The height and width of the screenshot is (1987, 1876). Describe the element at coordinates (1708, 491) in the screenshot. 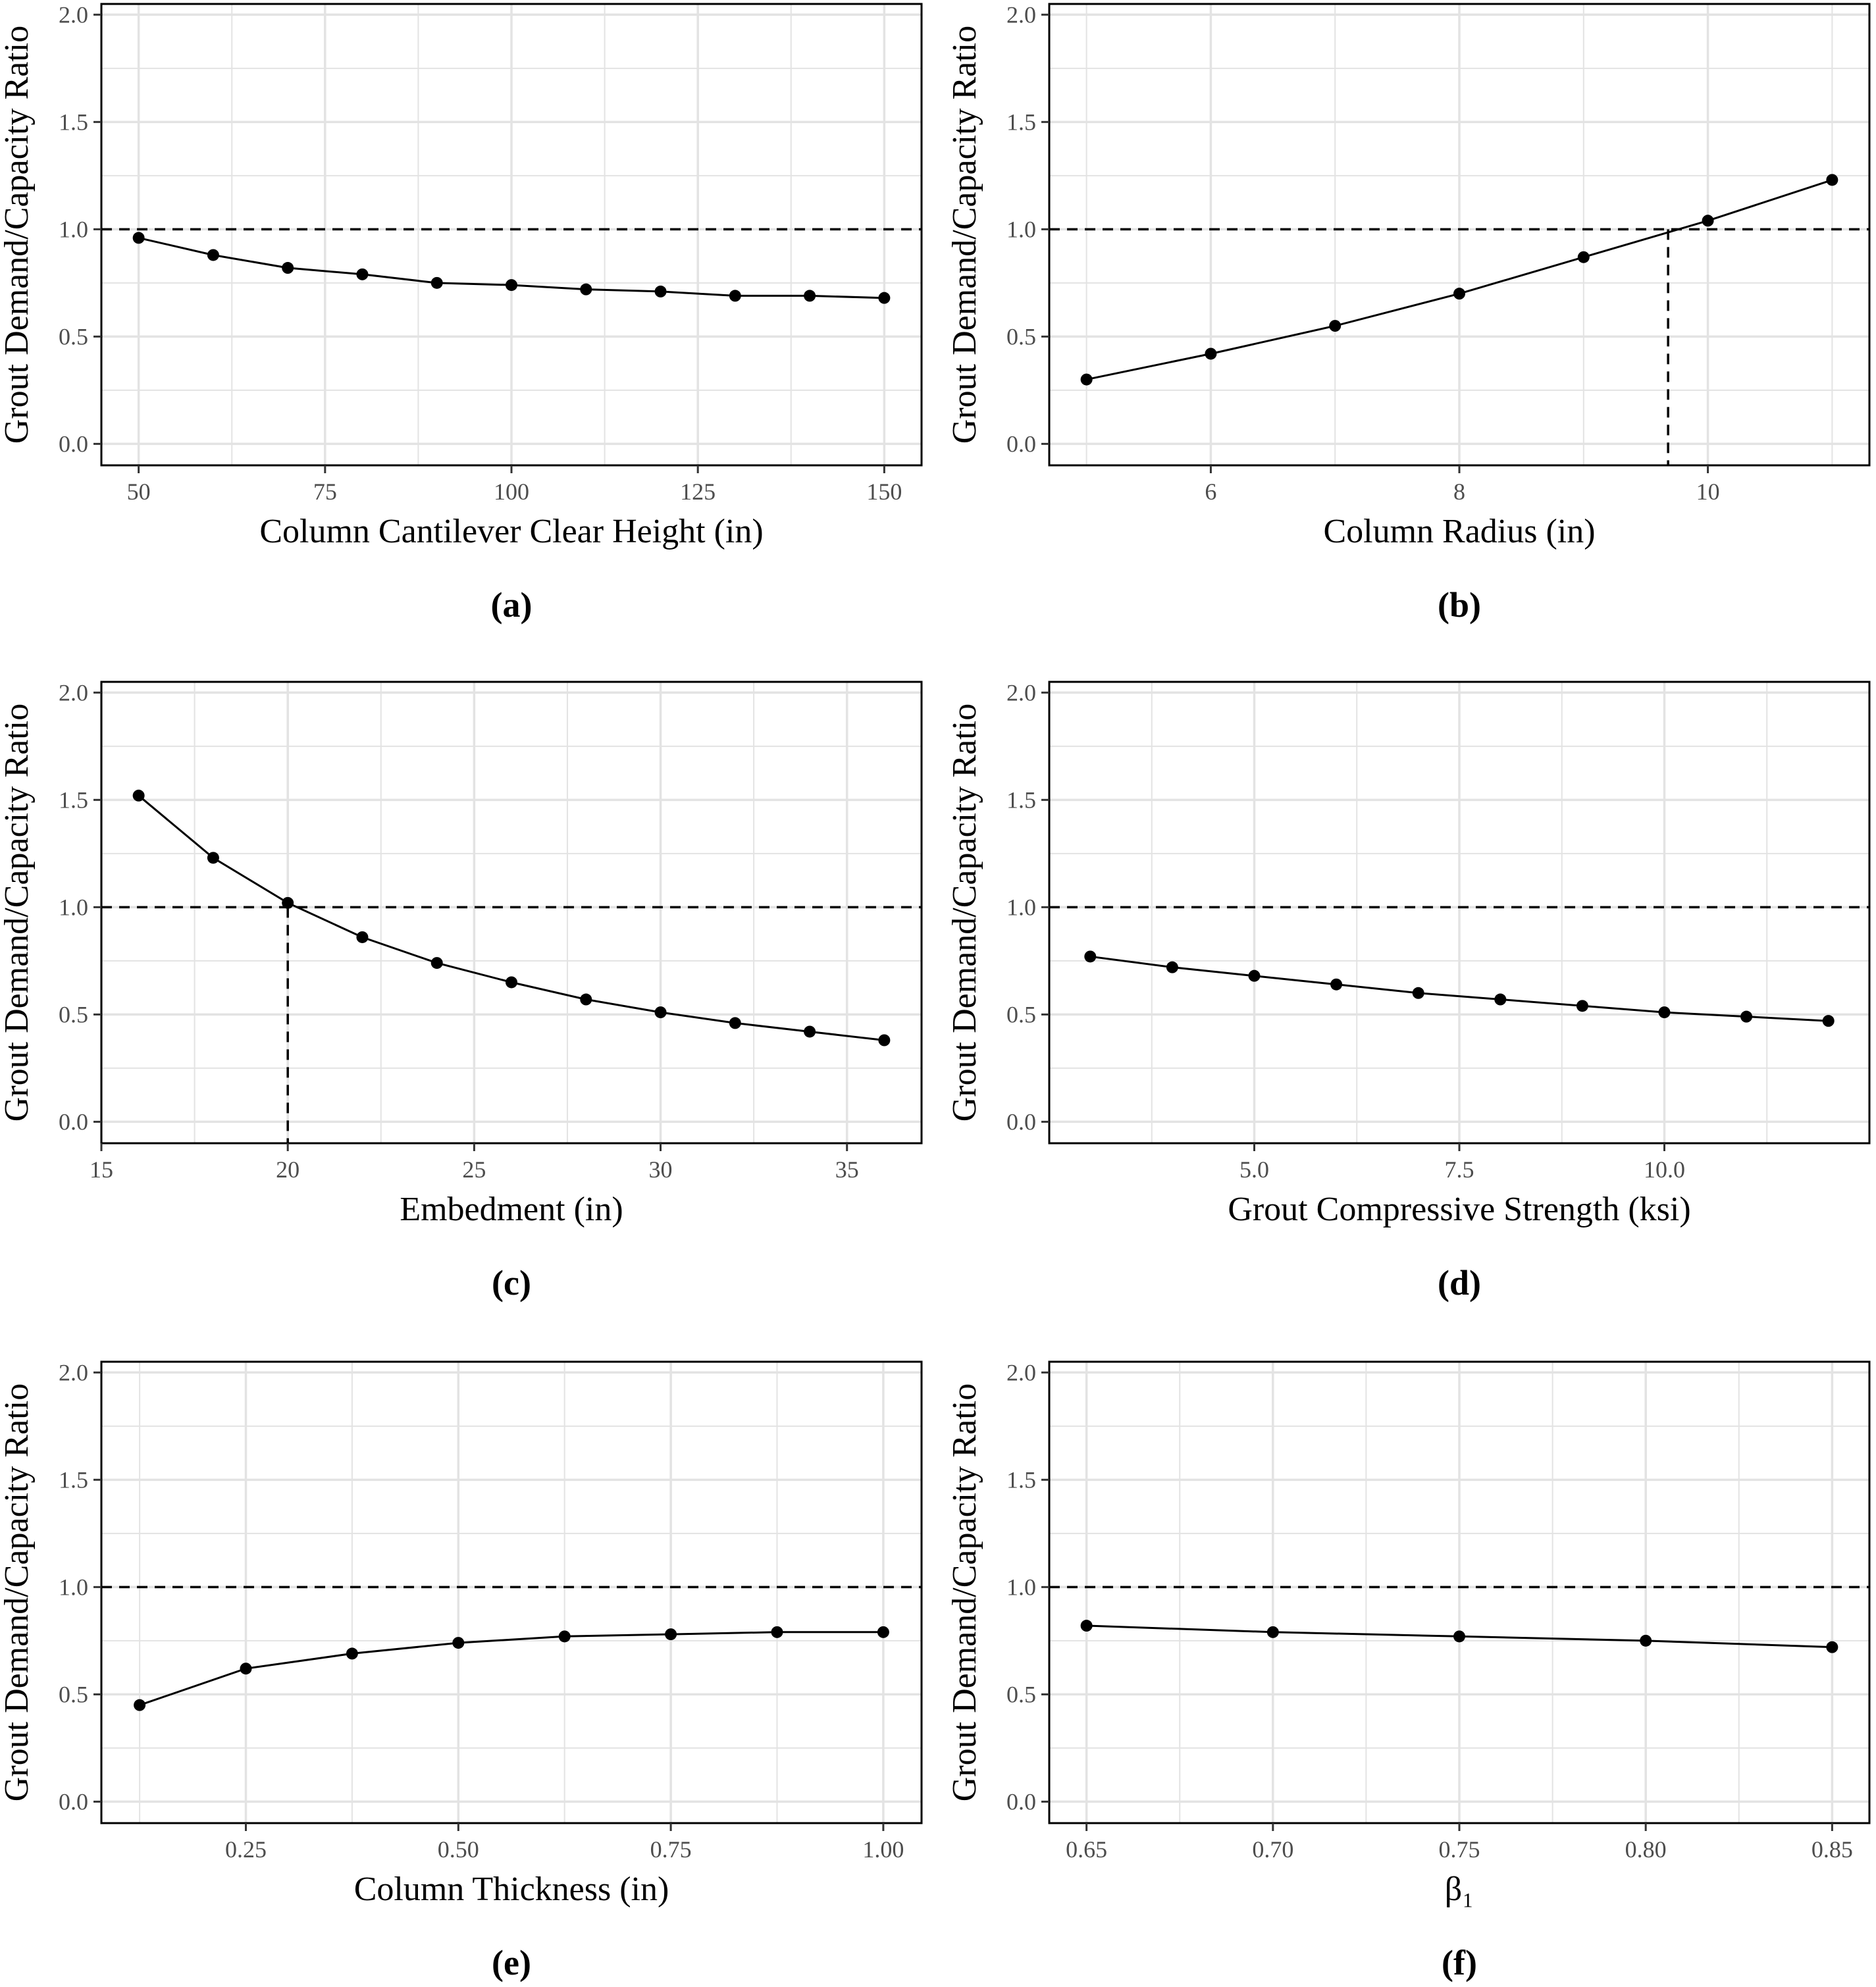

I see `x-tick-label: 10` at that location.